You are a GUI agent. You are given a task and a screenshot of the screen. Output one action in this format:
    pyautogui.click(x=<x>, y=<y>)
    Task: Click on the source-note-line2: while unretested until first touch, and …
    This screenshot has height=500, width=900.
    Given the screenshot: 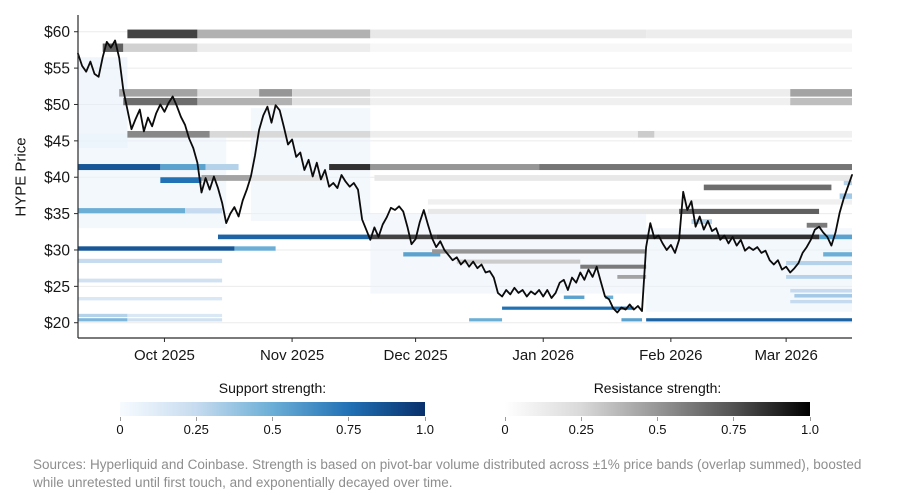 What is the action you would take?
    pyautogui.click(x=243, y=482)
    